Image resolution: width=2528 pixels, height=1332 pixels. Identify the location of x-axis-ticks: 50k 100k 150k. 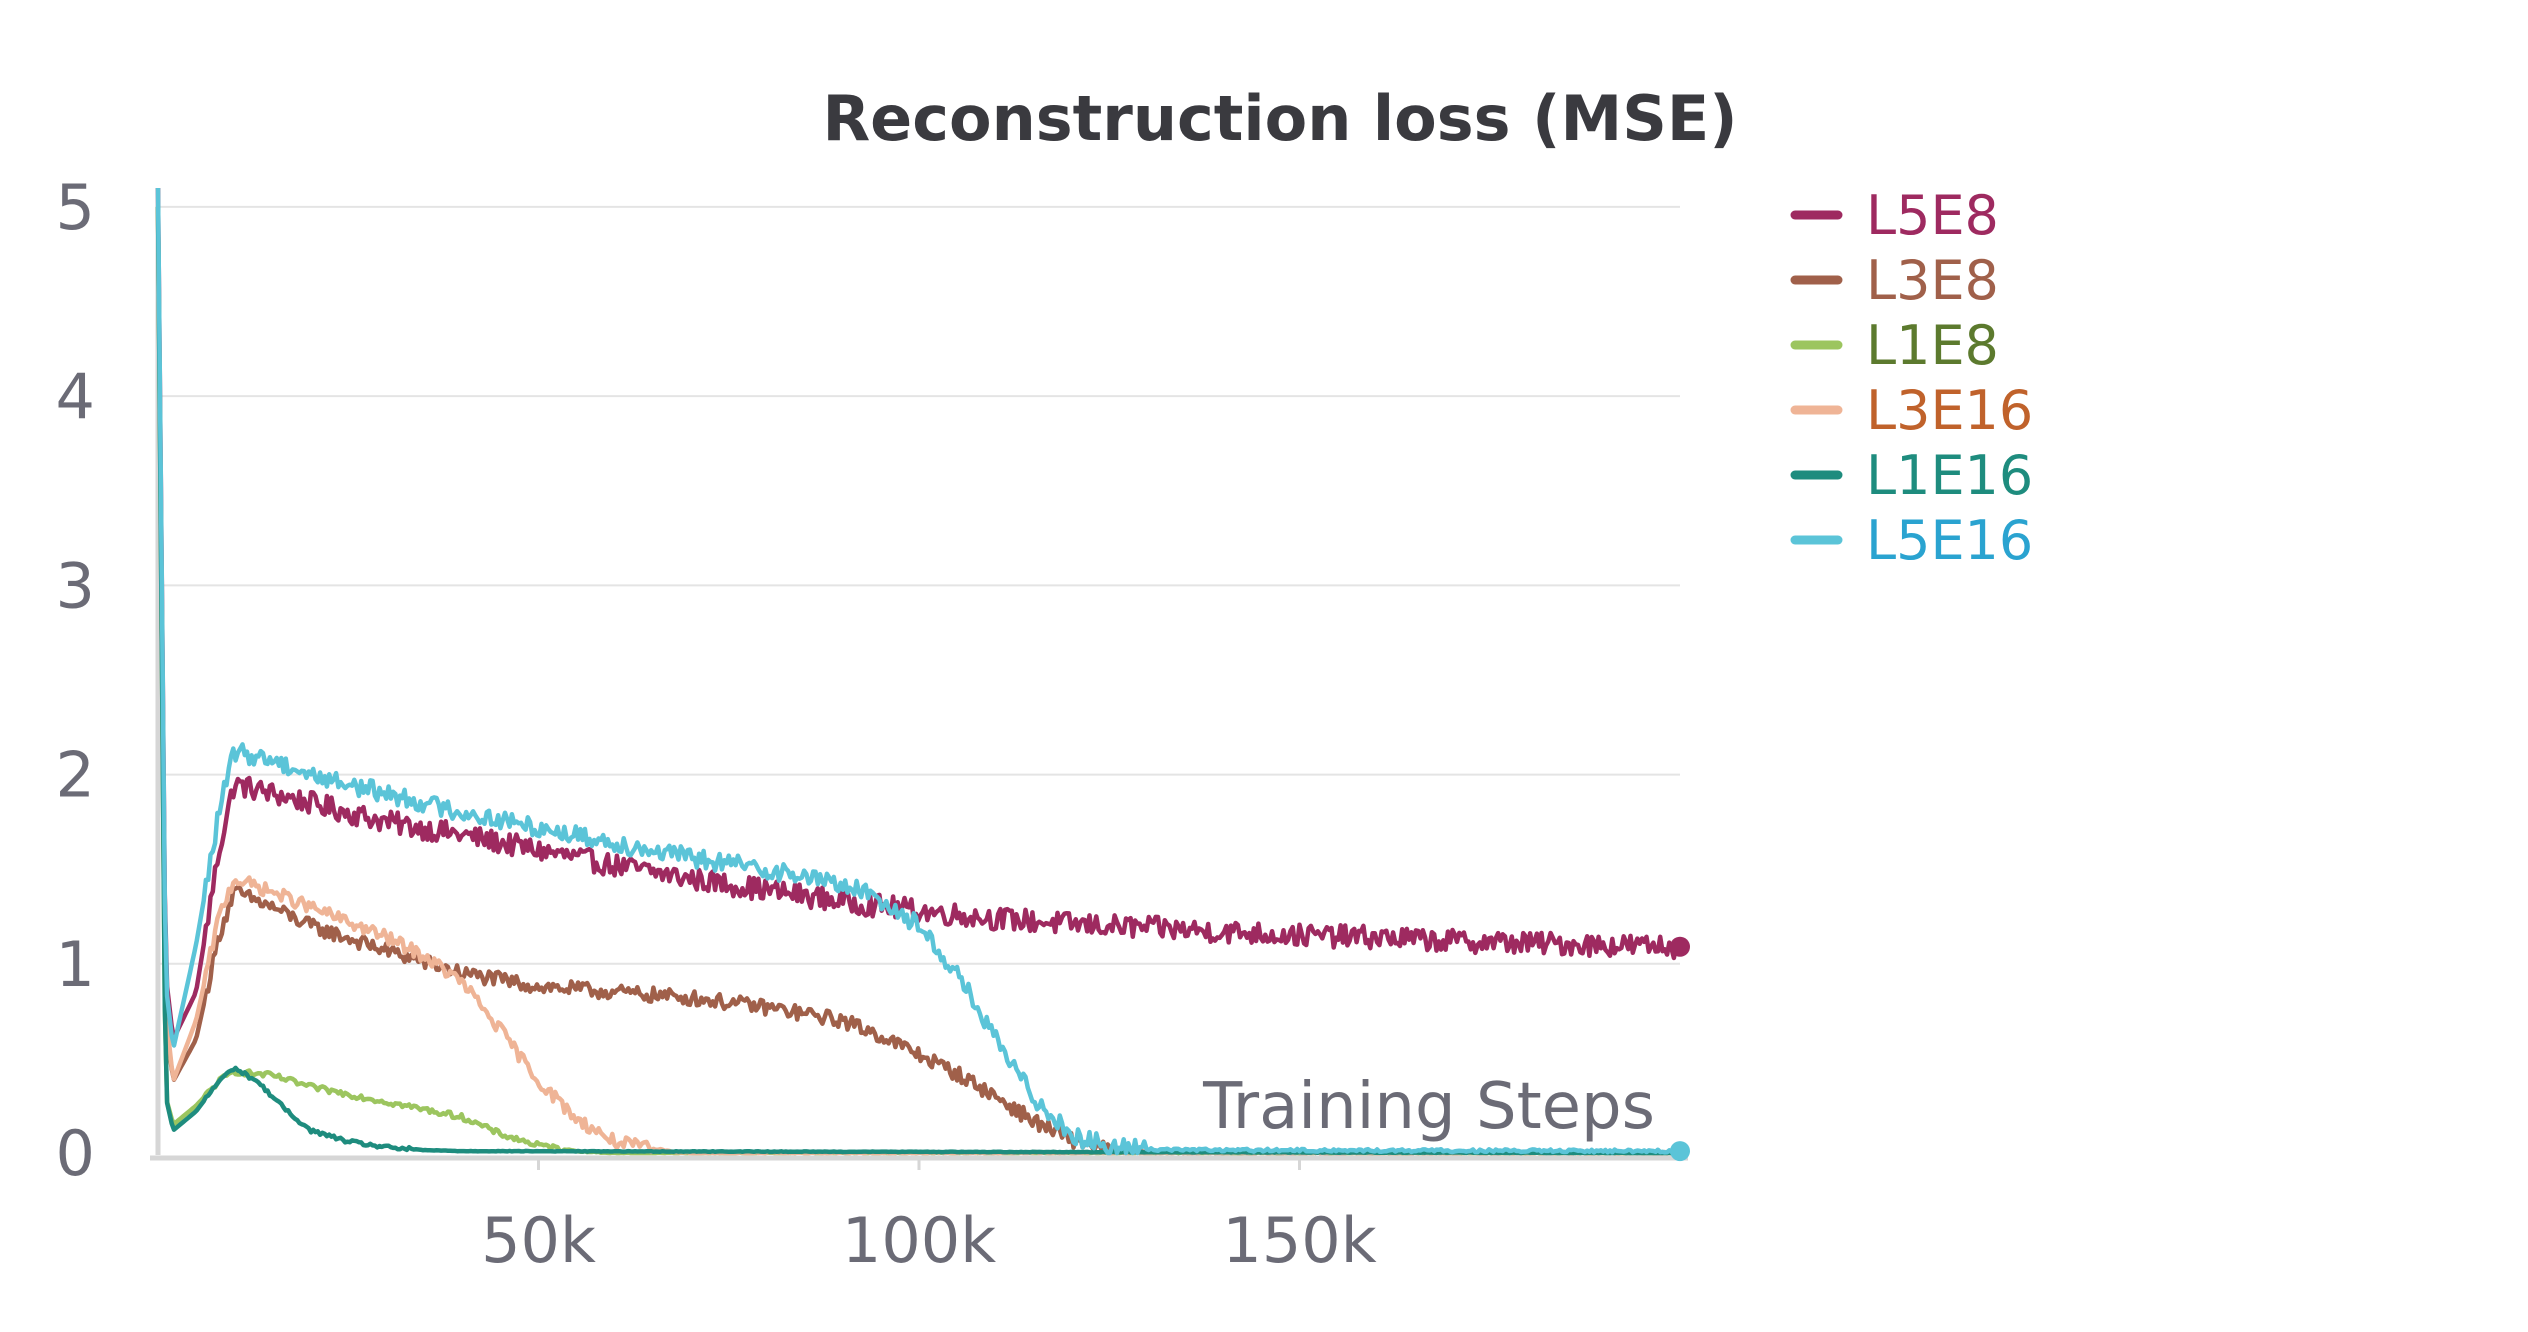
(929, 1217).